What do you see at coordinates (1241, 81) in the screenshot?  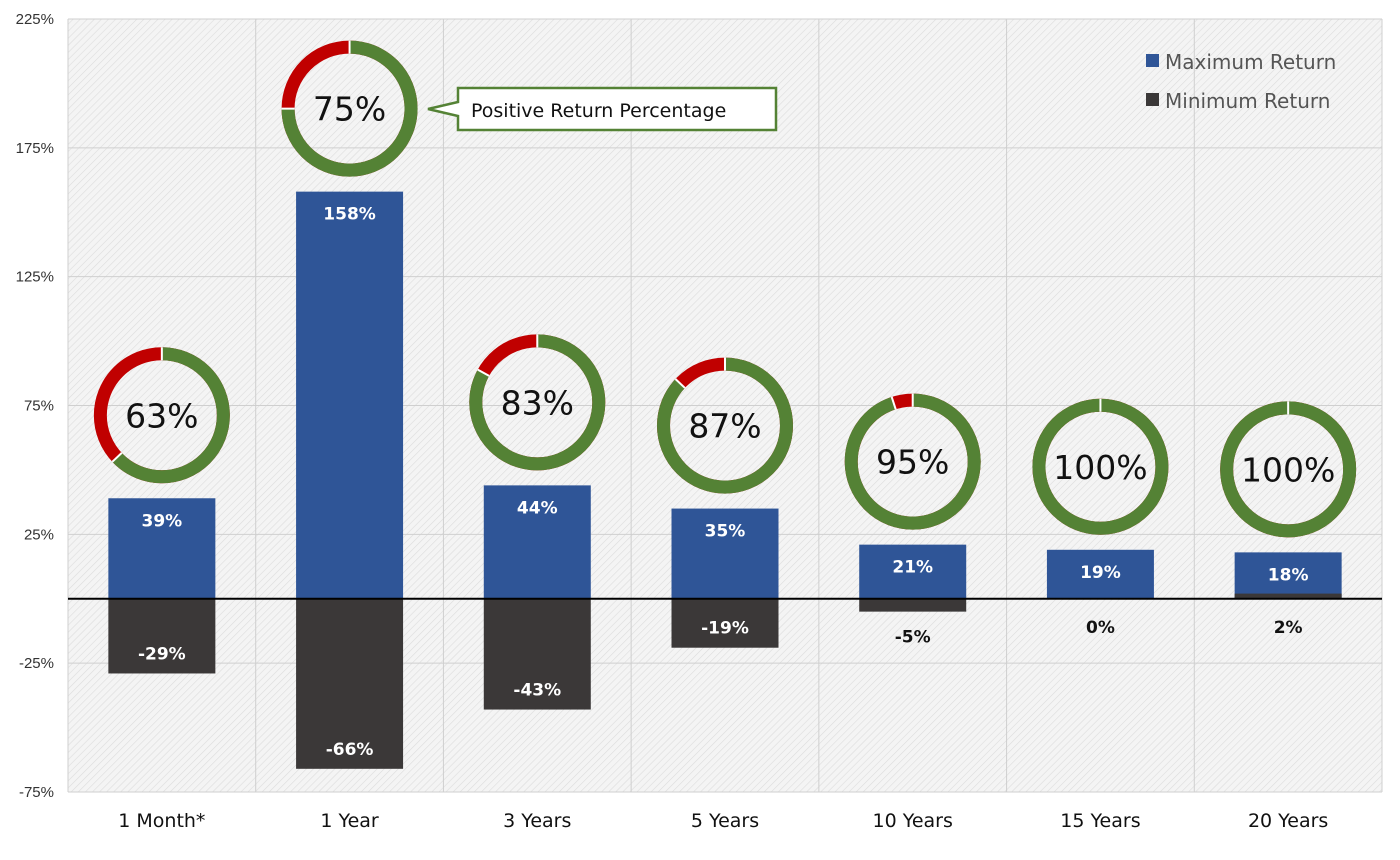 I see `legend: Maximum Return Minimum Return` at bounding box center [1241, 81].